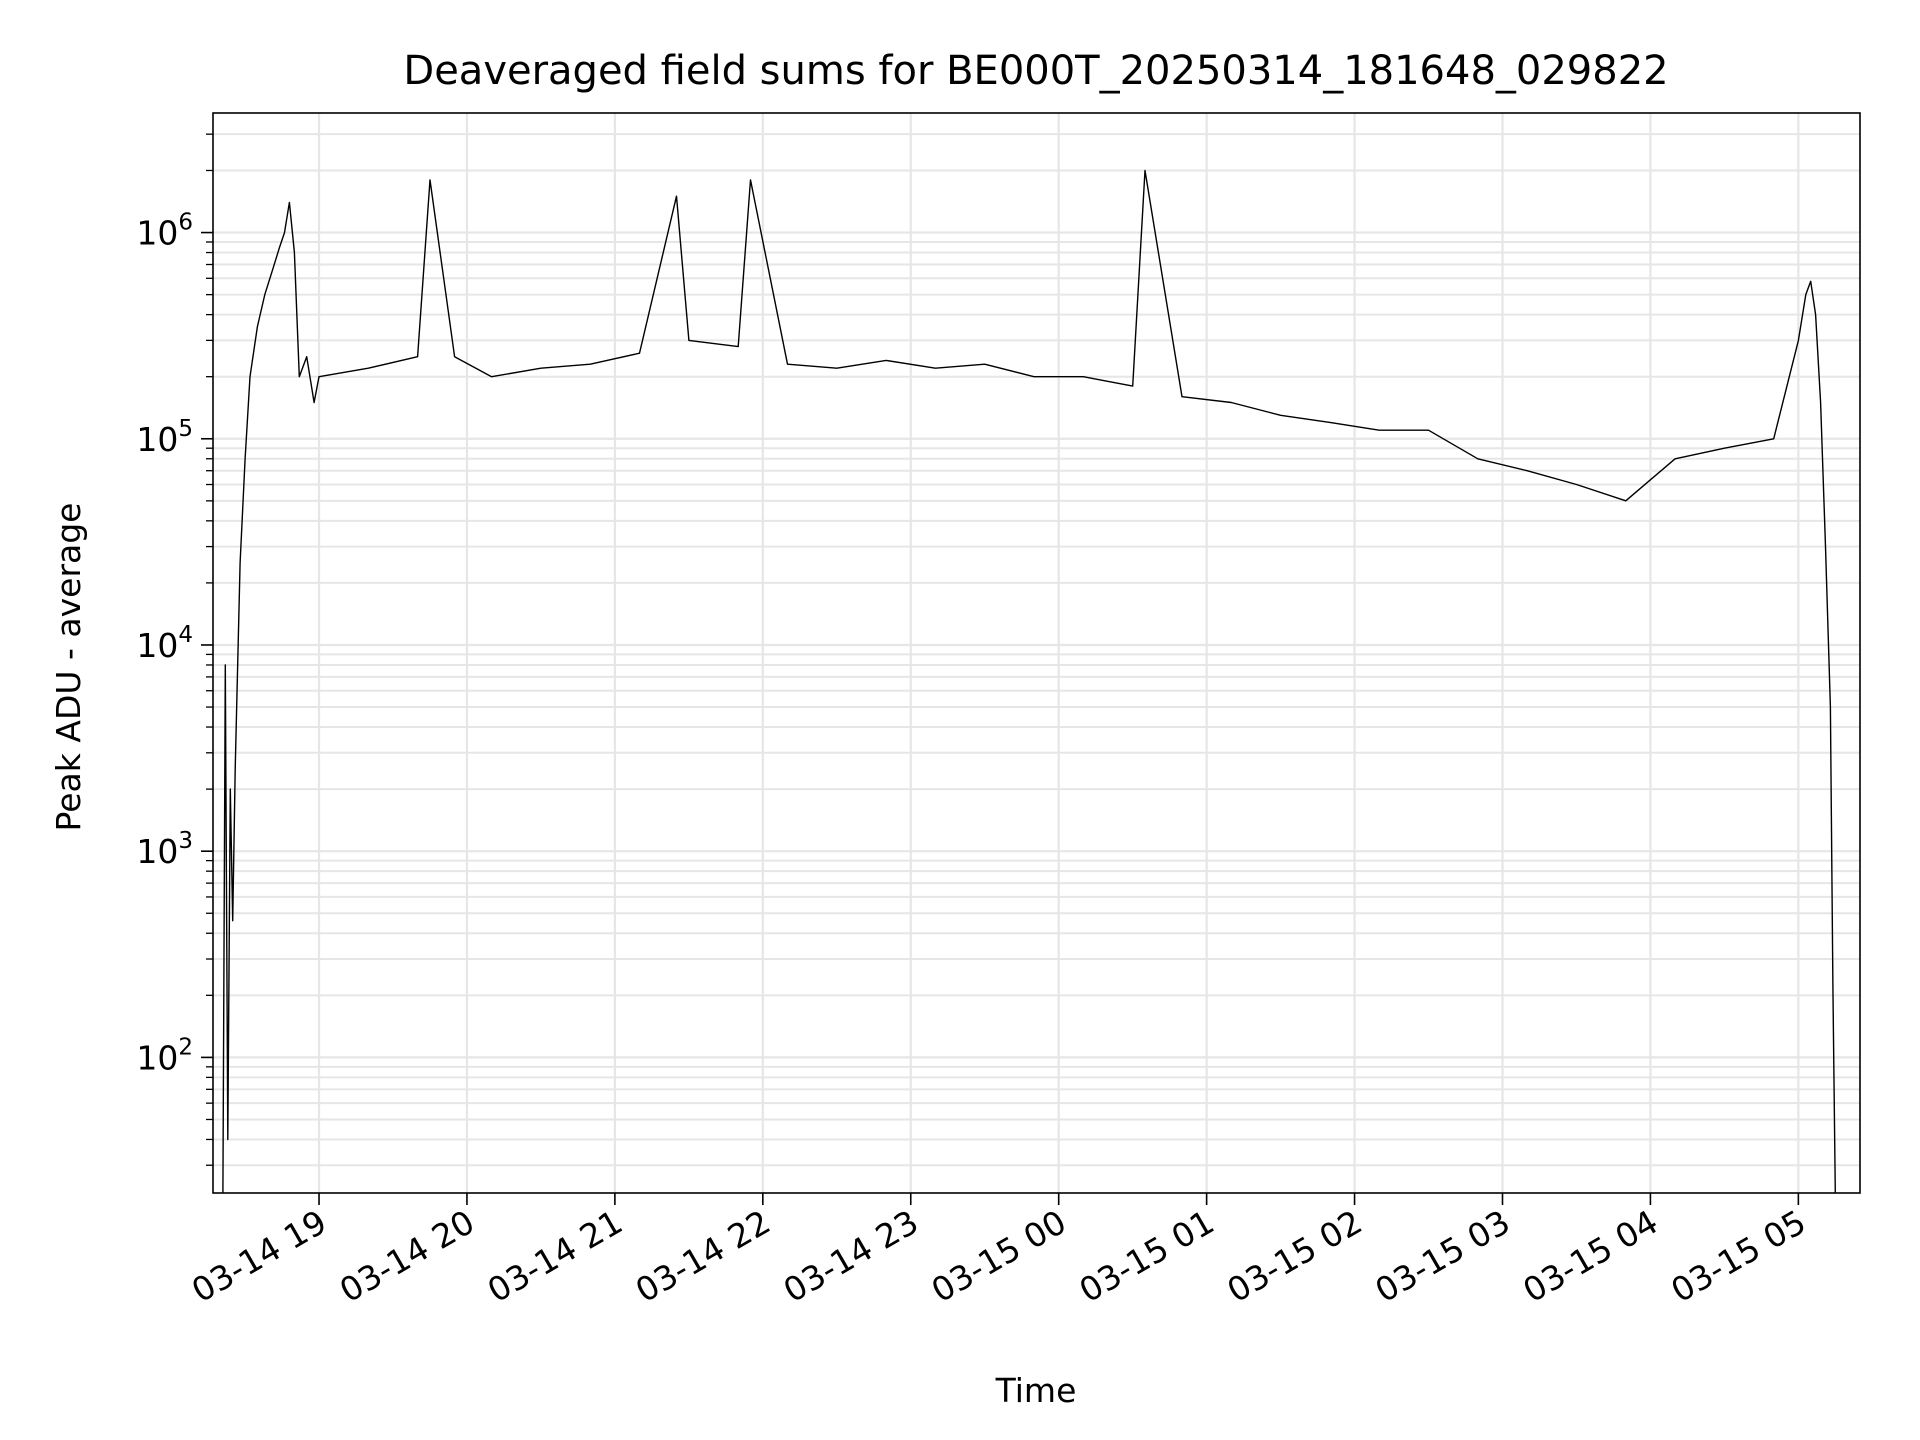 The image size is (1920, 1440). What do you see at coordinates (185, 429) in the screenshot?
I see `y-tick-label-exponent: 5` at bounding box center [185, 429].